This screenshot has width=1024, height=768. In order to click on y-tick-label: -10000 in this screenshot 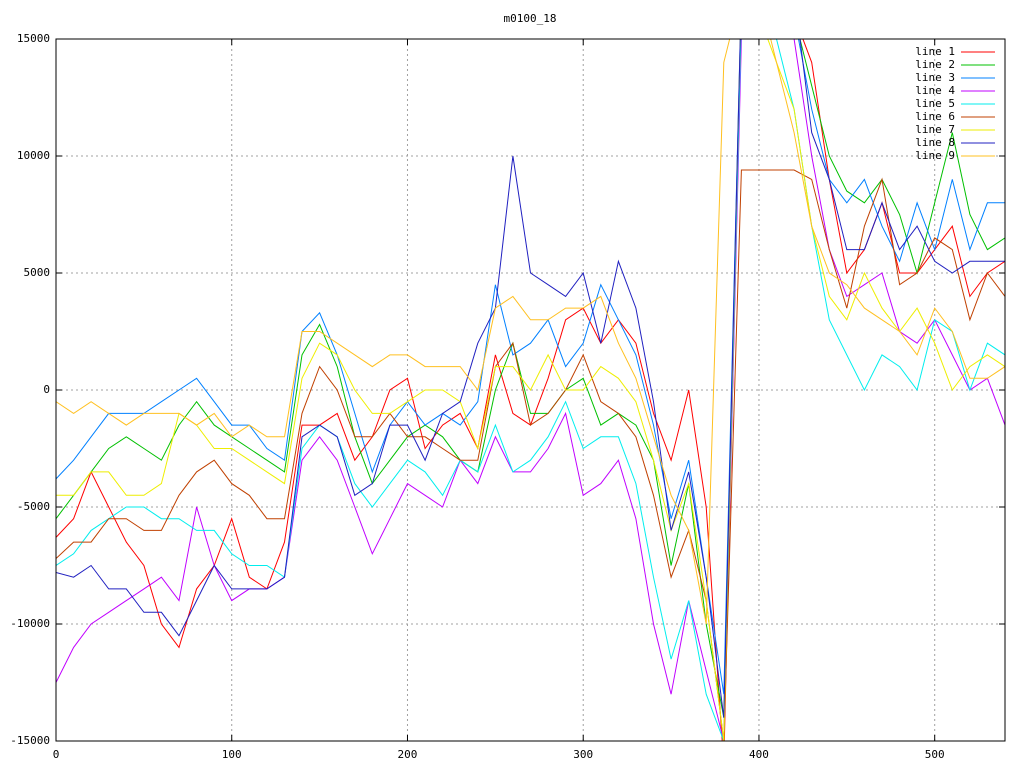, I will do `click(30, 623)`.